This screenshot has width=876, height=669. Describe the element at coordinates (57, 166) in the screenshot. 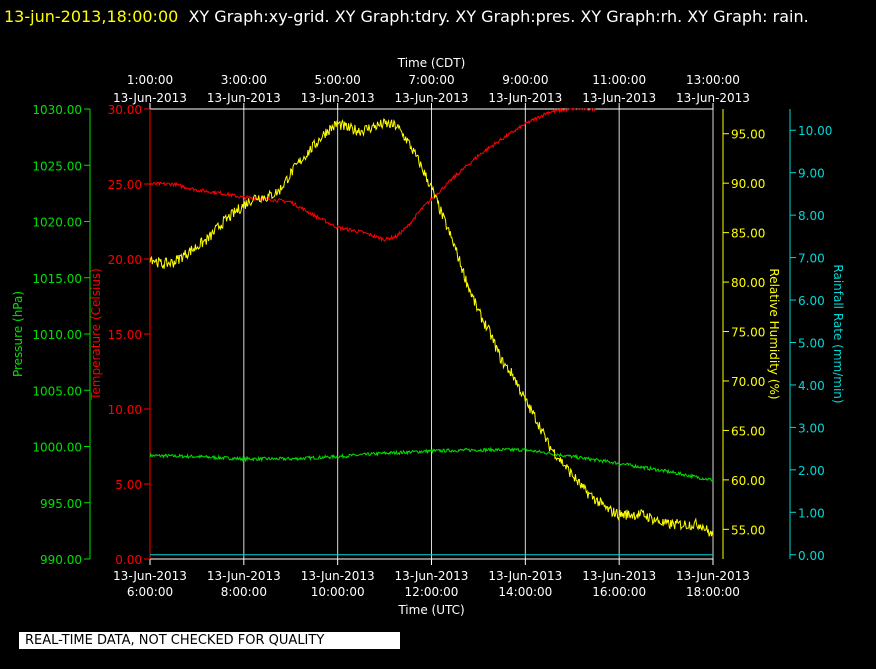

I see `pressure-tick-label: 1025.00` at that location.